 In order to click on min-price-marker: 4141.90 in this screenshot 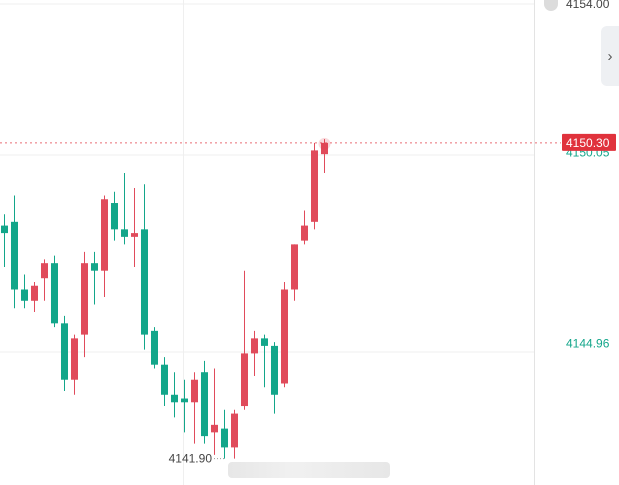, I will do `click(191, 459)`.